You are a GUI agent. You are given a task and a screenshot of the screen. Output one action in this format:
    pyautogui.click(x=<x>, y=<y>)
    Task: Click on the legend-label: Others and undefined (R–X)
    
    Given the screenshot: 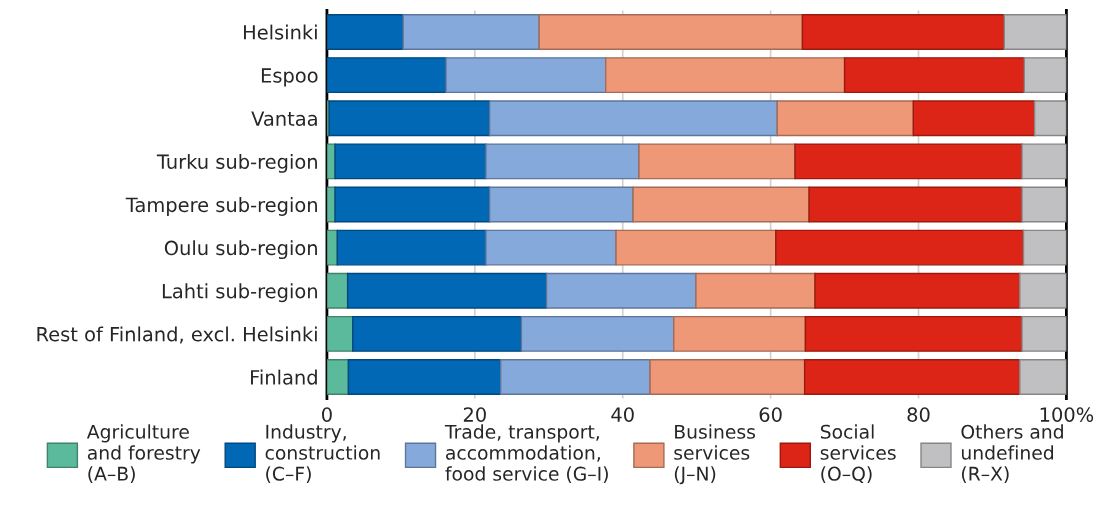 What is the action you would take?
    pyautogui.click(x=1012, y=454)
    